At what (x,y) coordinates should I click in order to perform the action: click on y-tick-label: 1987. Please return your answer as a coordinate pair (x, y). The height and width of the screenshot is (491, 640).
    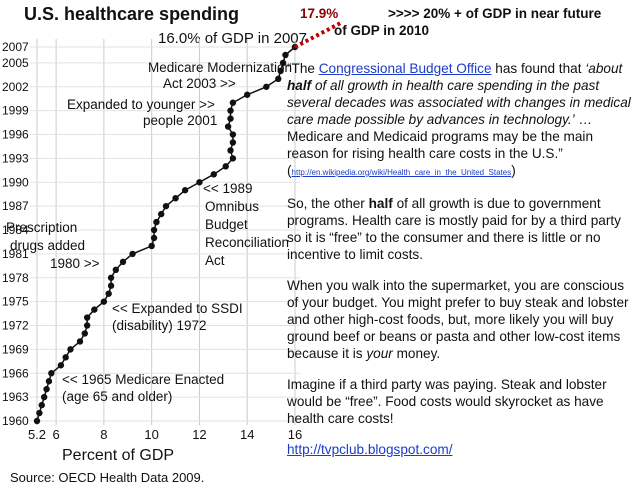
    Looking at the image, I should click on (15, 206).